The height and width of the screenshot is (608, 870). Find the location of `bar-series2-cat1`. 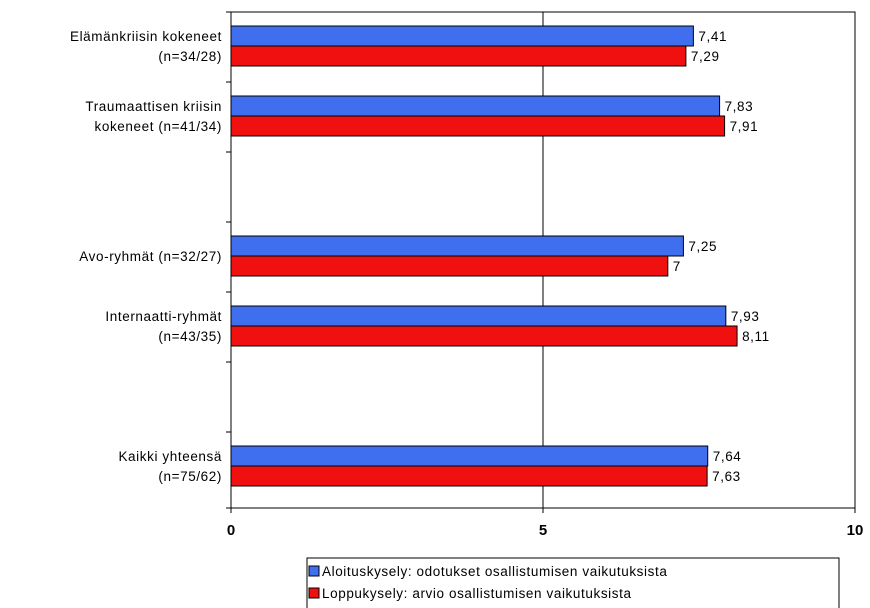

bar-series2-cat1 is located at coordinates (458, 56).